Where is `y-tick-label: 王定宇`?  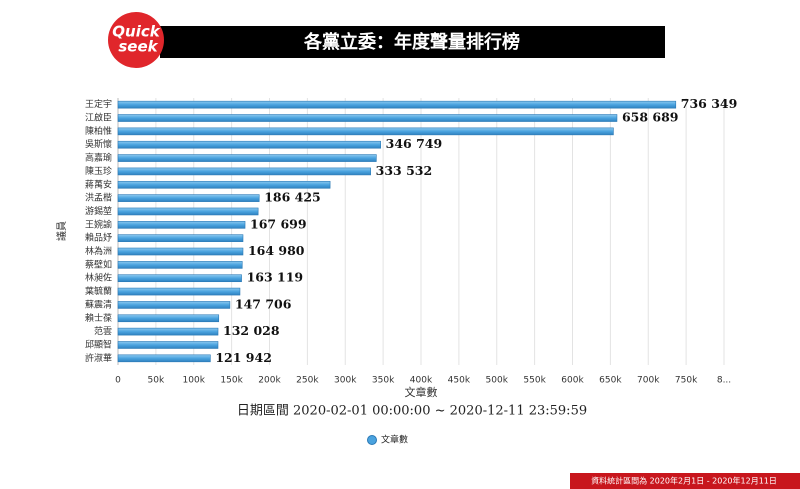 y-tick-label: 王定宇 is located at coordinates (98, 104).